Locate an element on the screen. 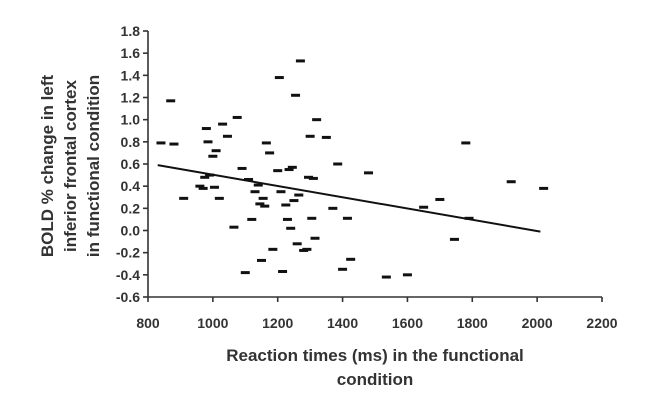  y-tick-label: 1.2 is located at coordinates (131, 98).